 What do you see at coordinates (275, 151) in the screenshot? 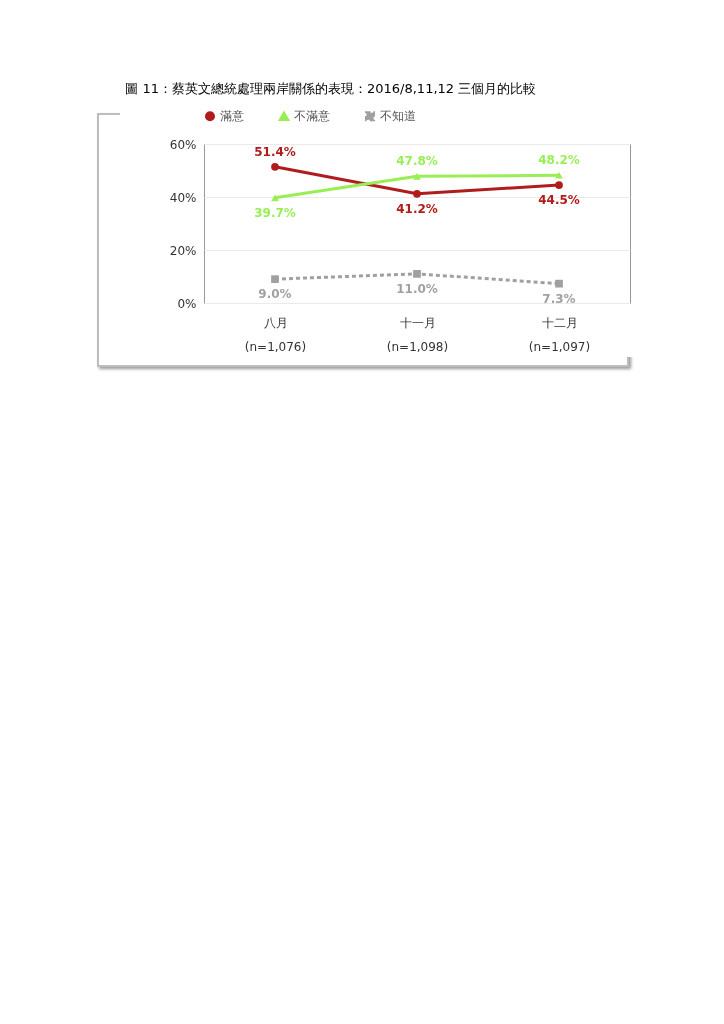
I see `text: 51.4%` at bounding box center [275, 151].